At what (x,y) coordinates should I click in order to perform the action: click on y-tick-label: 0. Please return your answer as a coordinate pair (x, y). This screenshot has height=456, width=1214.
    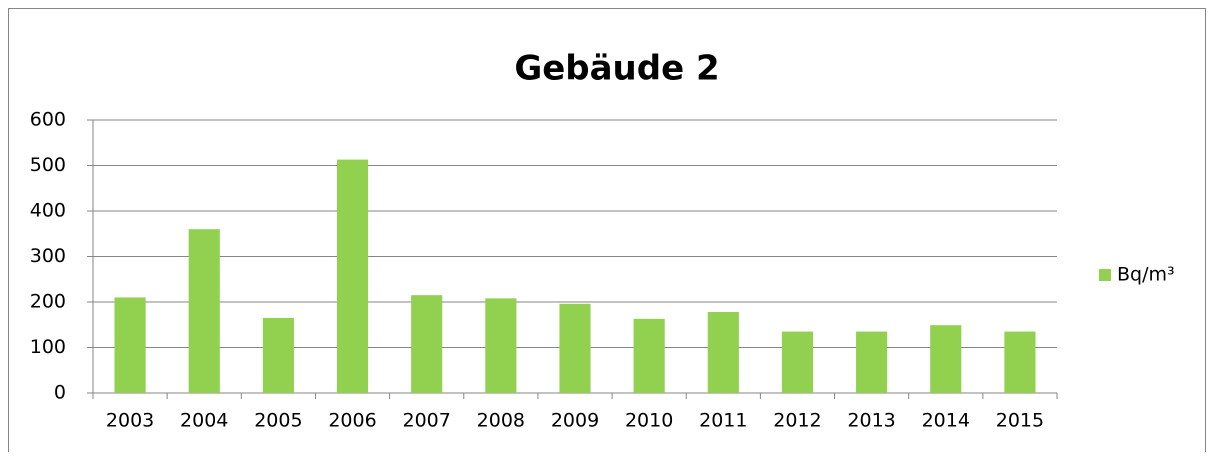
    Looking at the image, I should click on (60, 393).